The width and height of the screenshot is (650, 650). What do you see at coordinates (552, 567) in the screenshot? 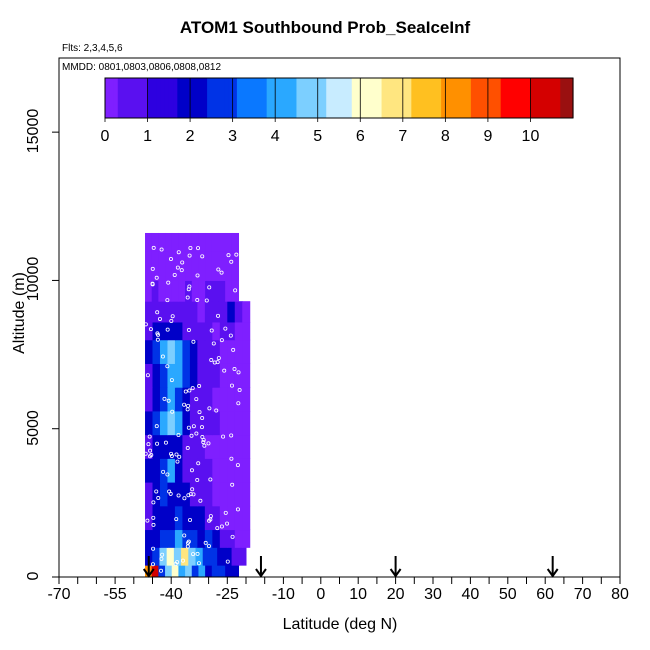
I see `latitude-arrow` at bounding box center [552, 567].